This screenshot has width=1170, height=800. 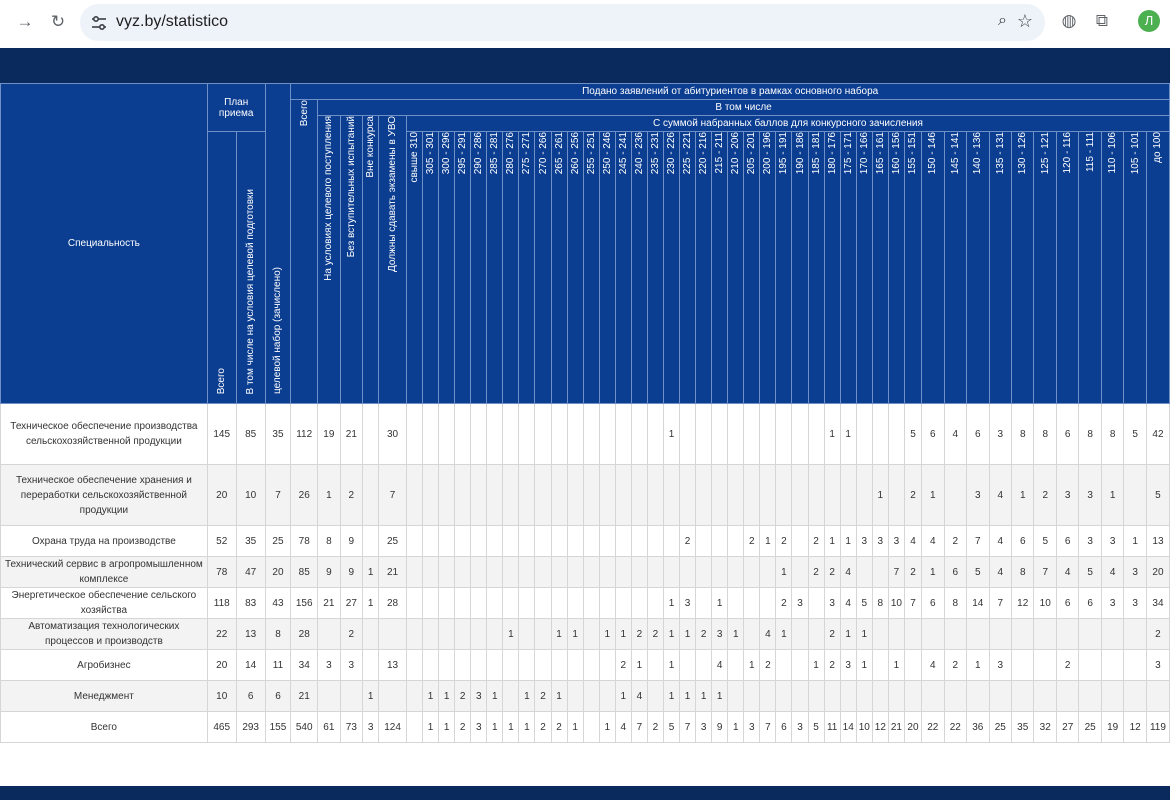 I want to click on cell-value: 8, so click(x=278, y=634).